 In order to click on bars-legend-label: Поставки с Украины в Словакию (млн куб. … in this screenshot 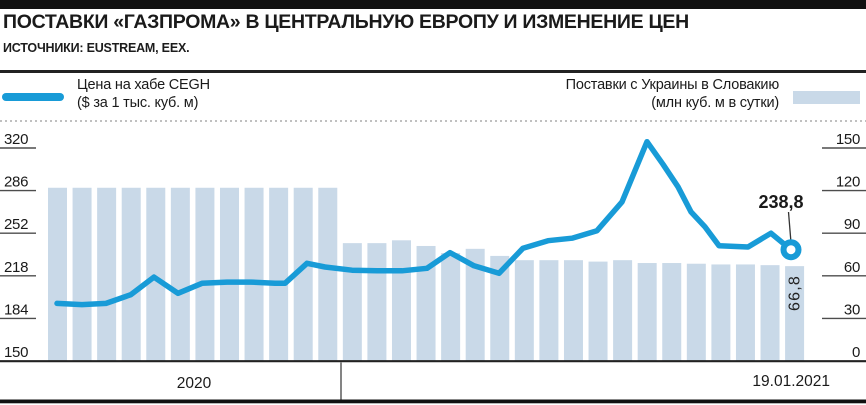, I will do `click(672, 94)`.